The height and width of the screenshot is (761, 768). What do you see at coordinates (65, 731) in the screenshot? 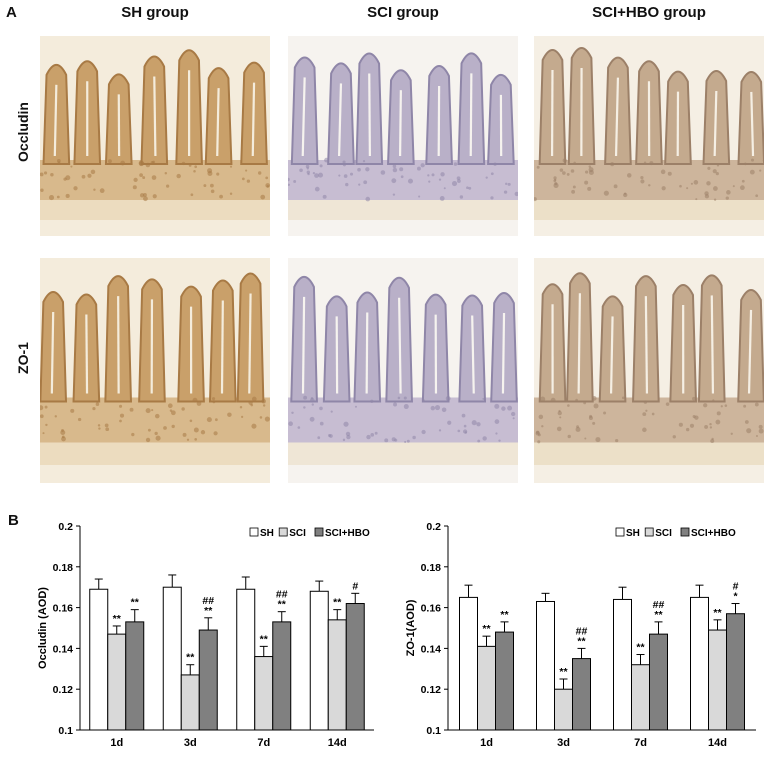
I see `y-tick-label: 0.1` at bounding box center [65, 731].